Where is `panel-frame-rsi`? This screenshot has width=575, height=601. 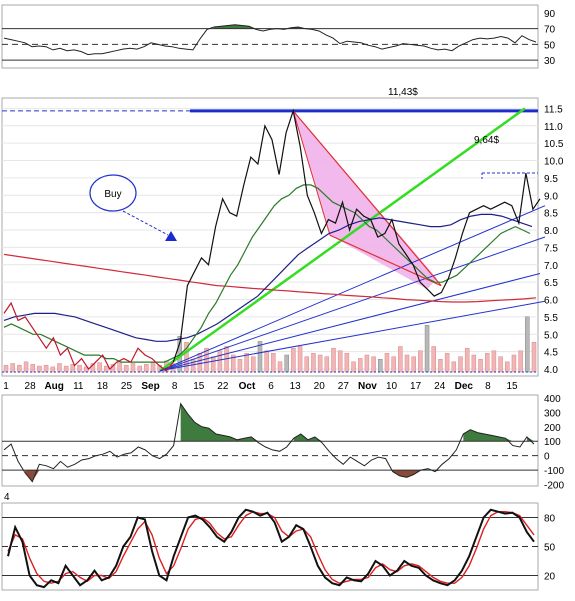 panel-frame-rsi is located at coordinates (270, 36).